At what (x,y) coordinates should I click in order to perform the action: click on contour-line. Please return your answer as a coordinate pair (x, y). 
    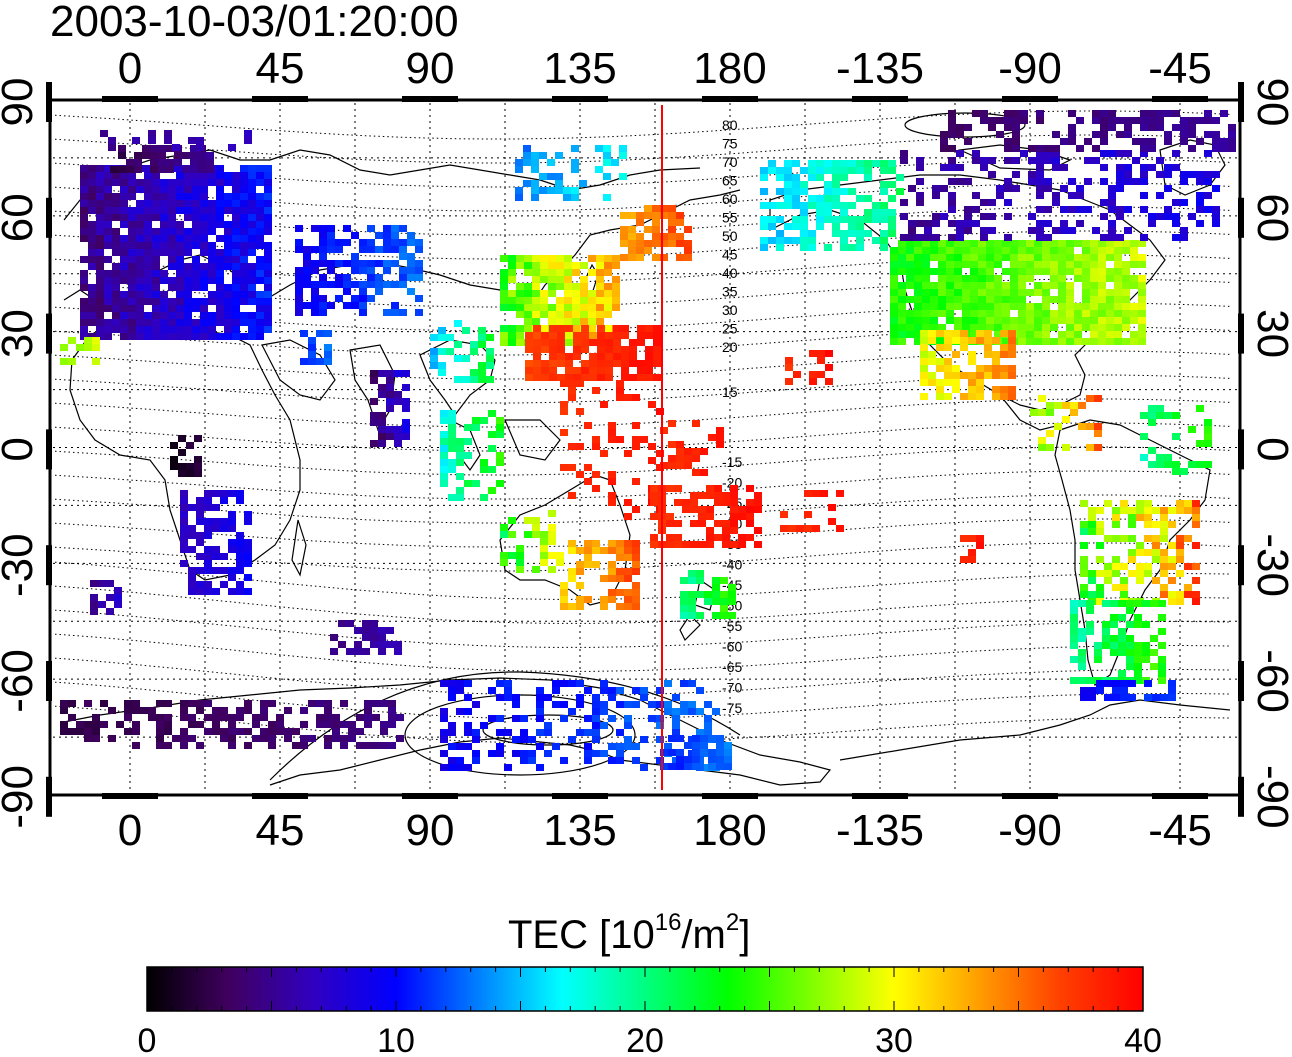
    Looking at the image, I should click on (643, 628).